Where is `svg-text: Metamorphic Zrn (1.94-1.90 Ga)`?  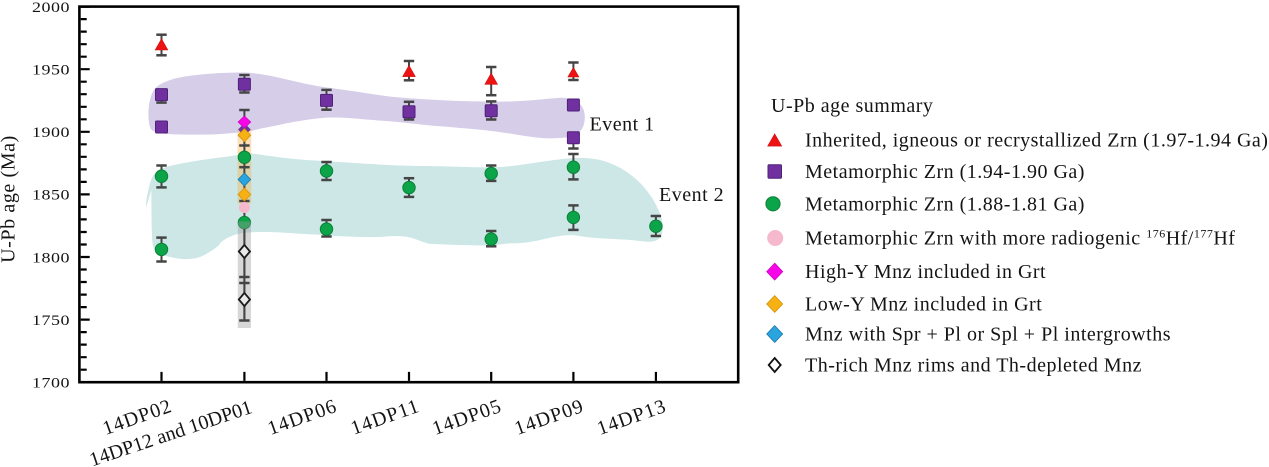
svg-text: Metamorphic Zrn (1.94-1.90 Ga) is located at coordinates (945, 172).